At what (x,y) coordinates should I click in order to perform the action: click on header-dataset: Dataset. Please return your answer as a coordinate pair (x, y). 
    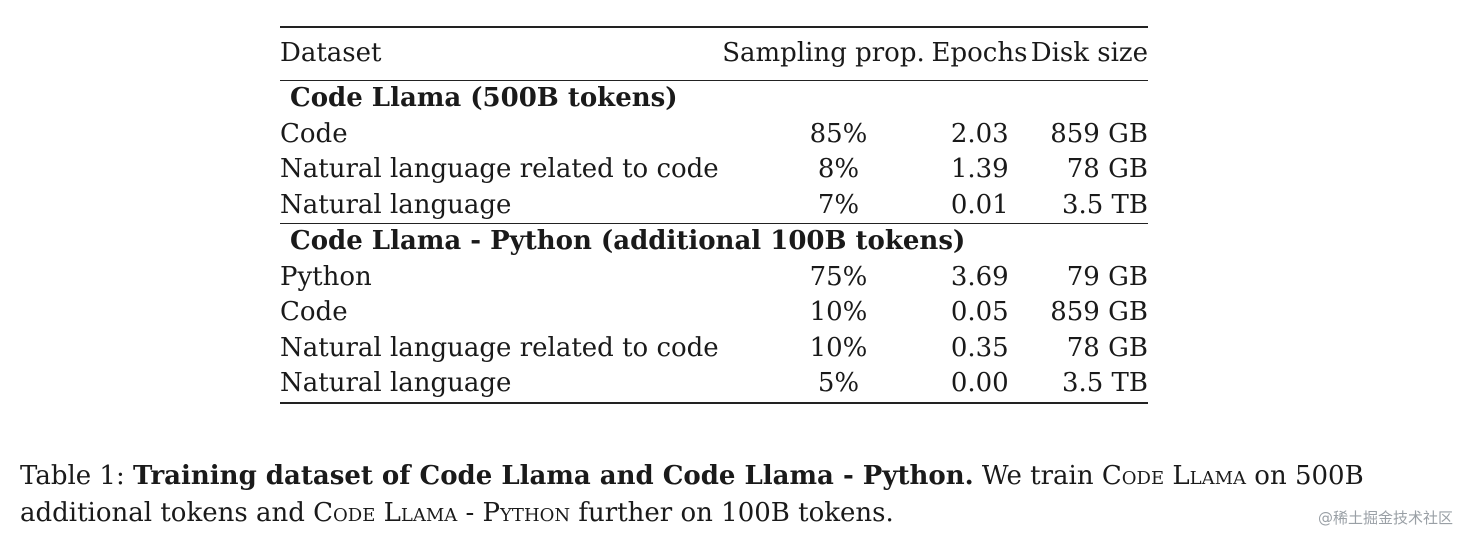
    Looking at the image, I should click on (331, 53).